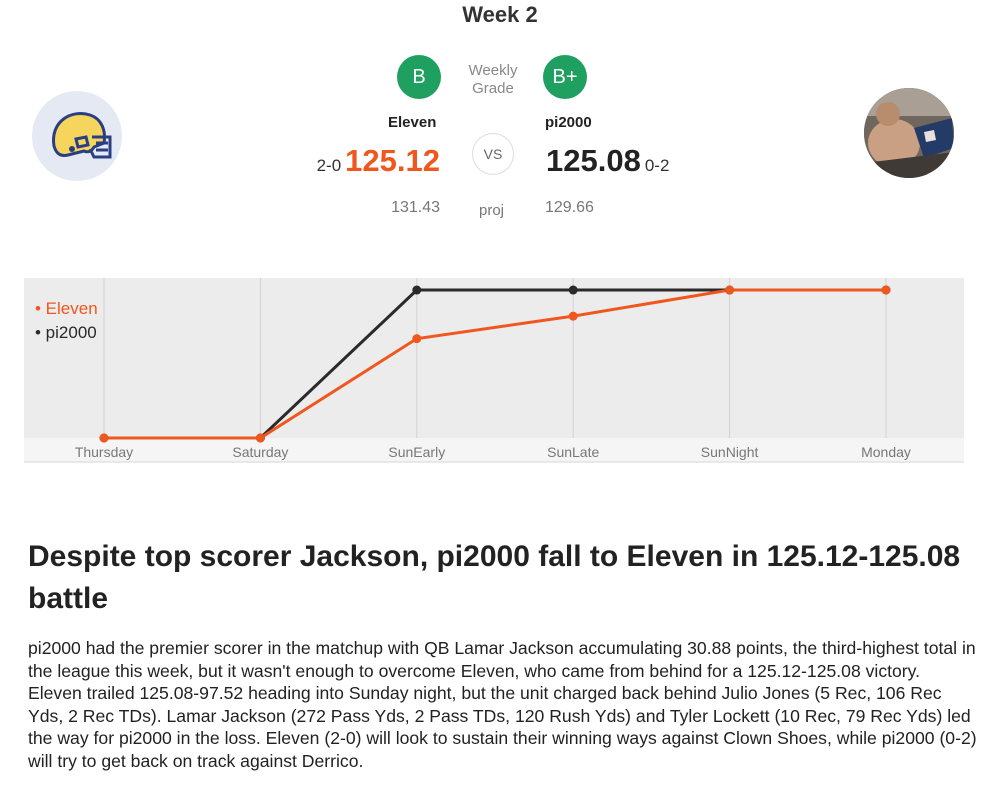  I want to click on weekly-grade-label: Weekly Grade, so click(493, 80).